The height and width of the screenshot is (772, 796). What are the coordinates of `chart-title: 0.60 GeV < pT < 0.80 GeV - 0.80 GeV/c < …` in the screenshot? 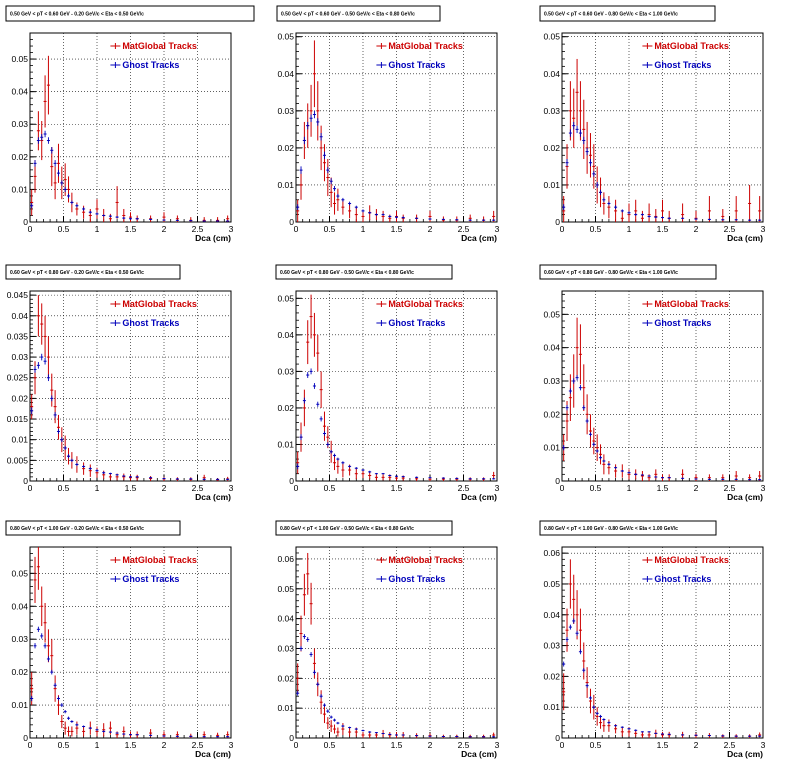 It's located at (611, 273).